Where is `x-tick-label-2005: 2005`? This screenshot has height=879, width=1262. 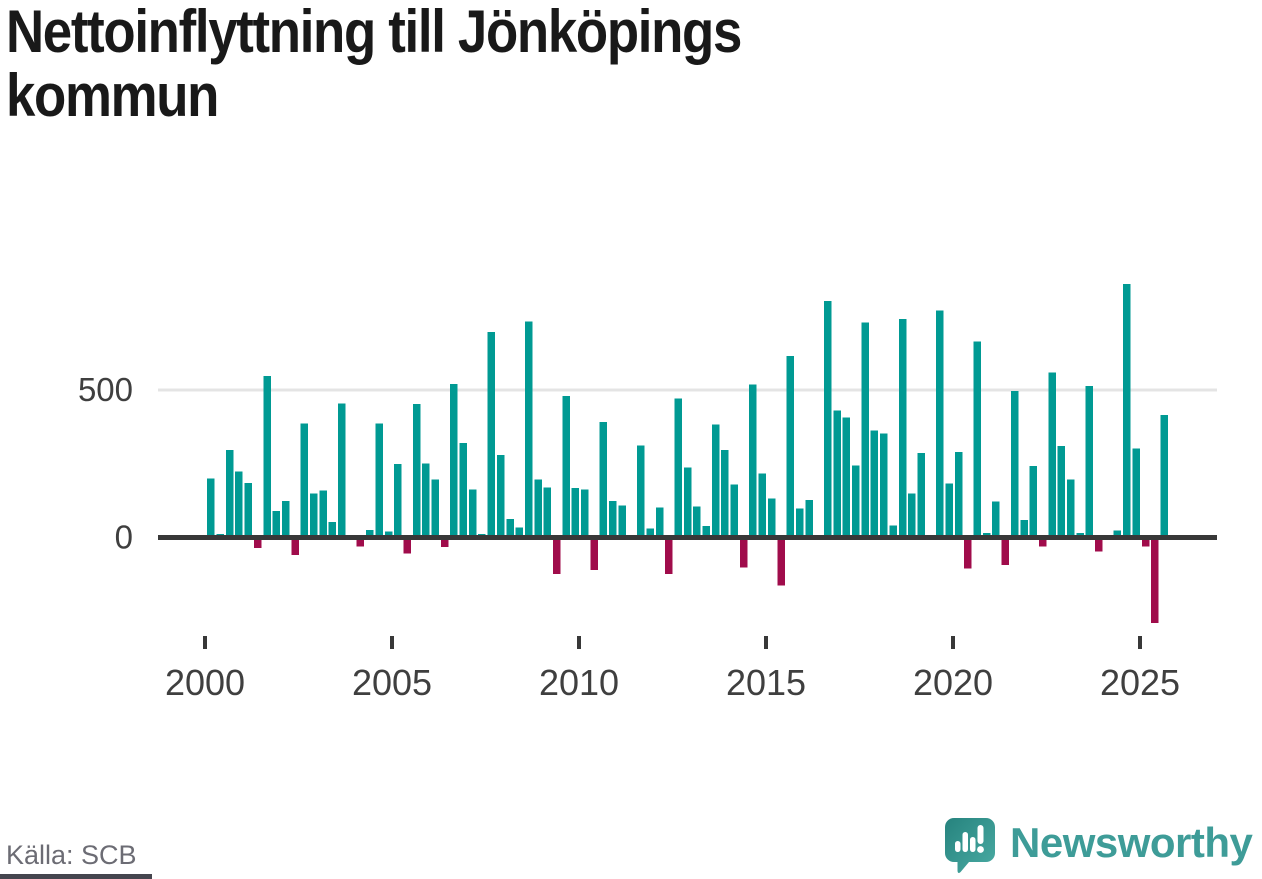 x-tick-label-2005: 2005 is located at coordinates (392, 682).